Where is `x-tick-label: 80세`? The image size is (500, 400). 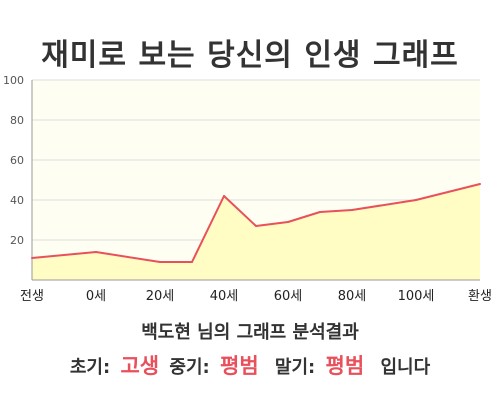 x-tick-label: 80세 is located at coordinates (352, 296).